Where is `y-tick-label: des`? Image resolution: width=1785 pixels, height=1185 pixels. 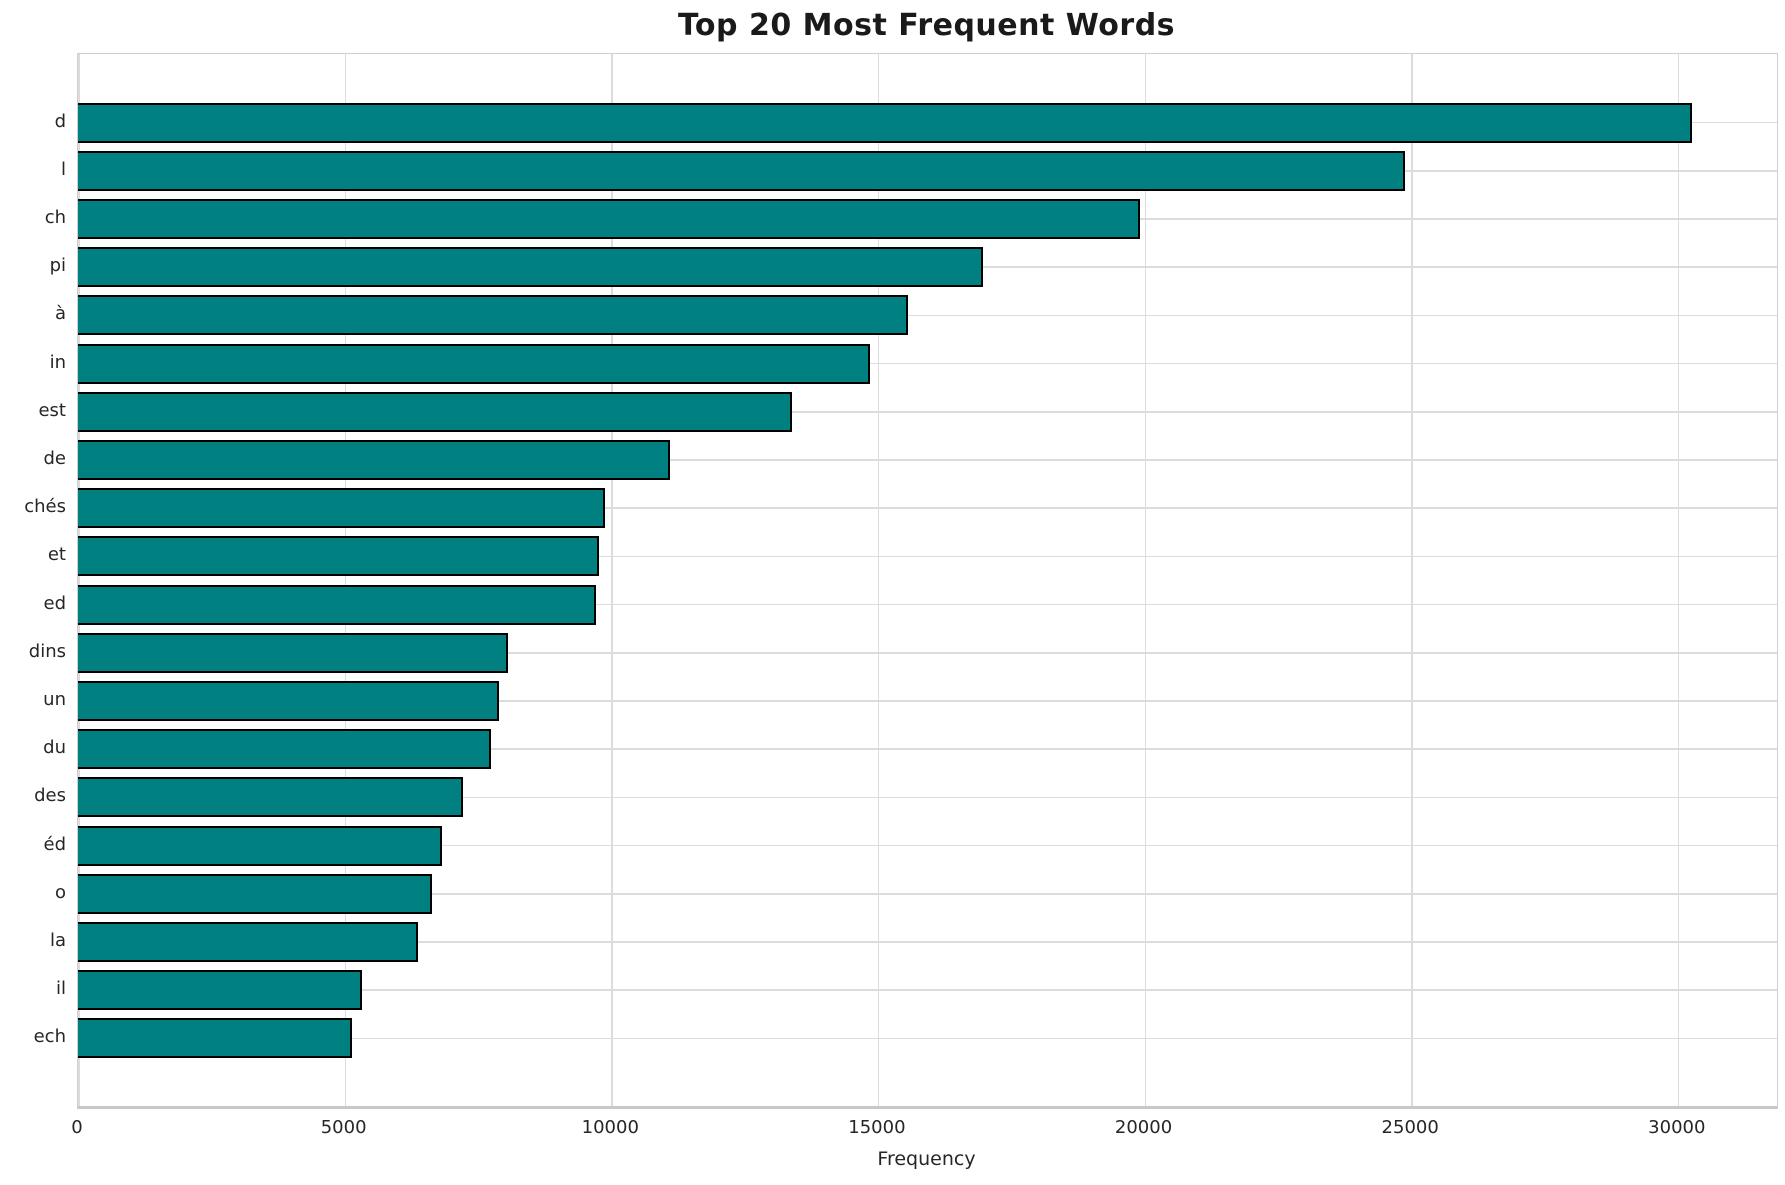
y-tick-label: des is located at coordinates (50, 796).